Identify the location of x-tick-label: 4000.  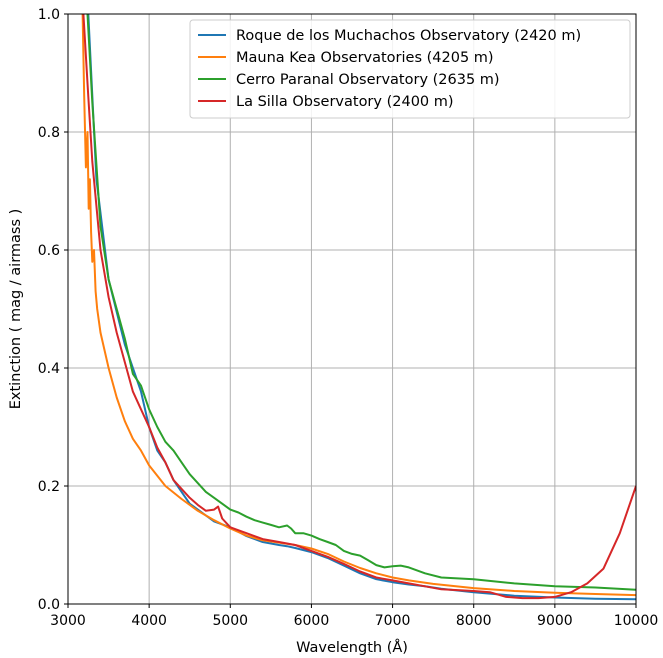
(149, 621).